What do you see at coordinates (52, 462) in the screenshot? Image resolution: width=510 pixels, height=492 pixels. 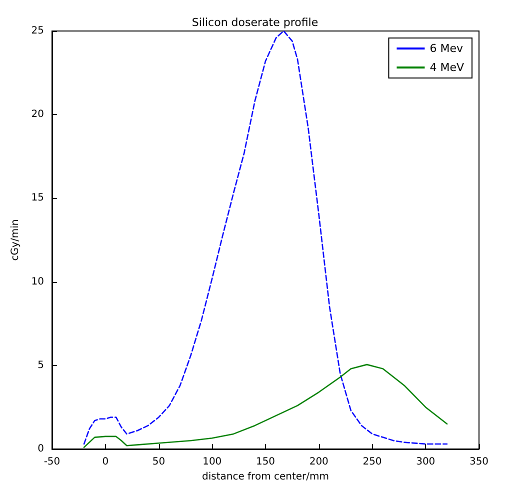 I see `x-tick-label: -50` at bounding box center [52, 462].